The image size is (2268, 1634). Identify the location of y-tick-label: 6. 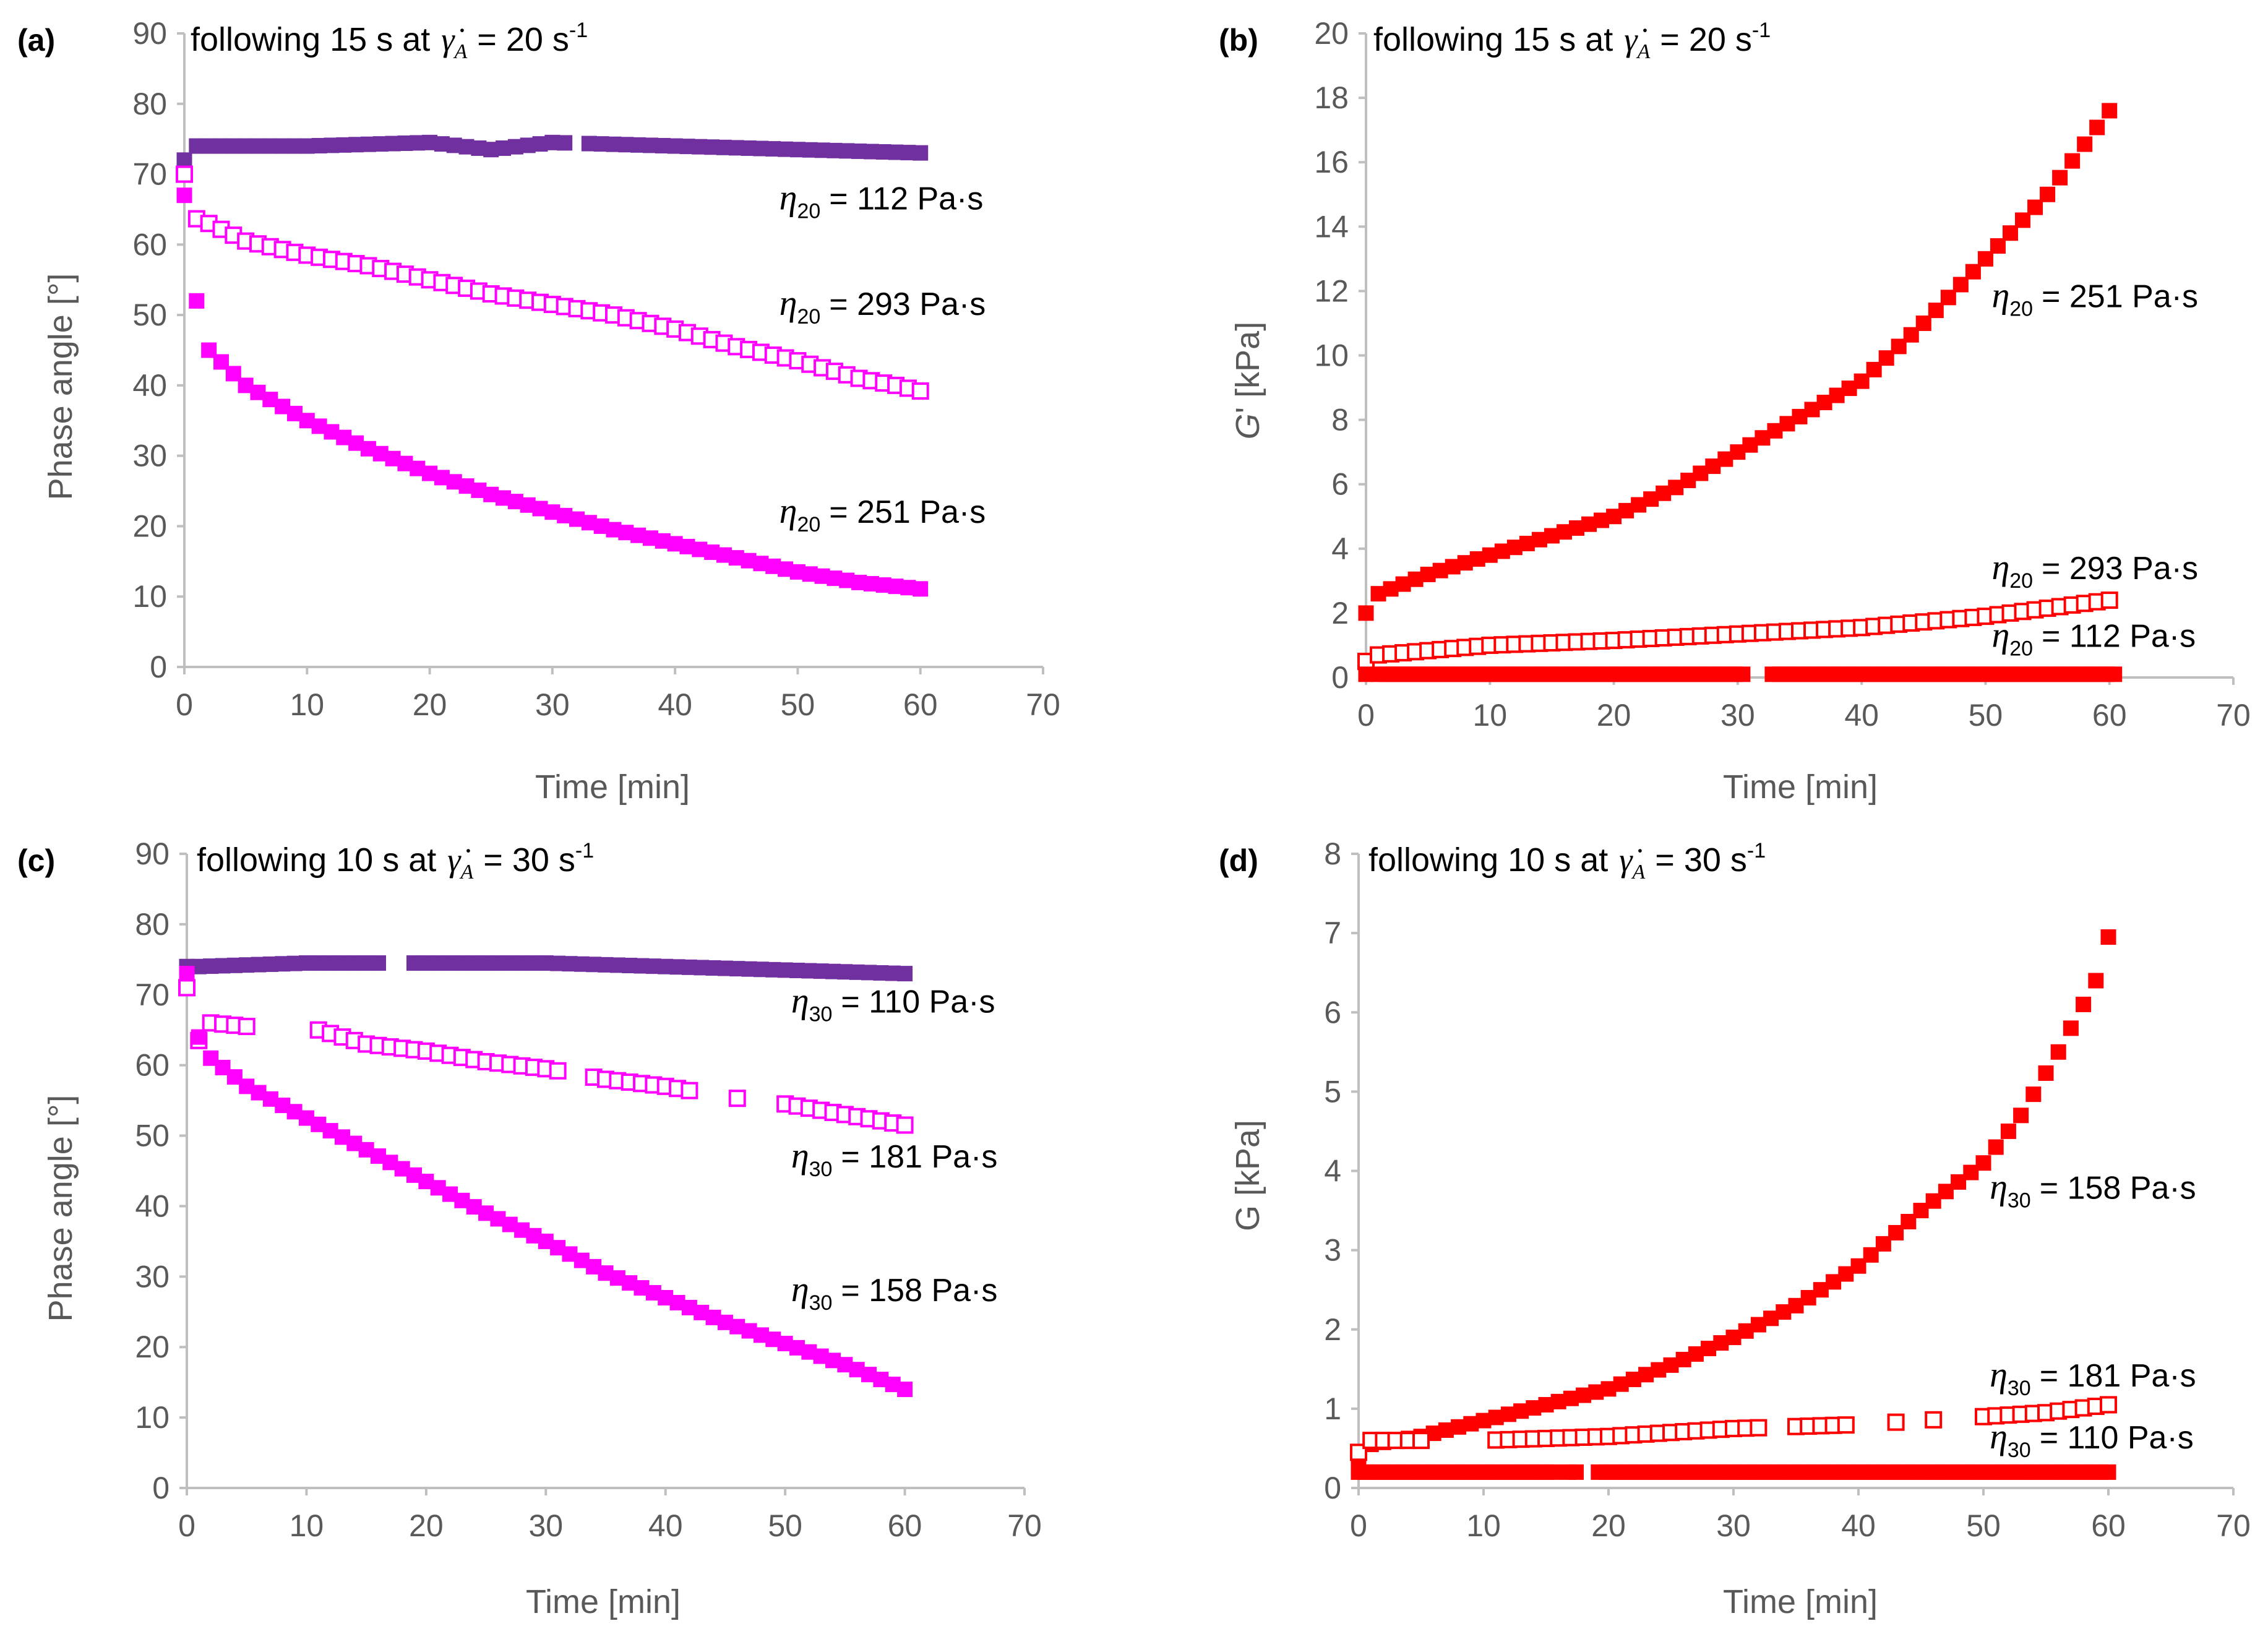
(1332, 1012).